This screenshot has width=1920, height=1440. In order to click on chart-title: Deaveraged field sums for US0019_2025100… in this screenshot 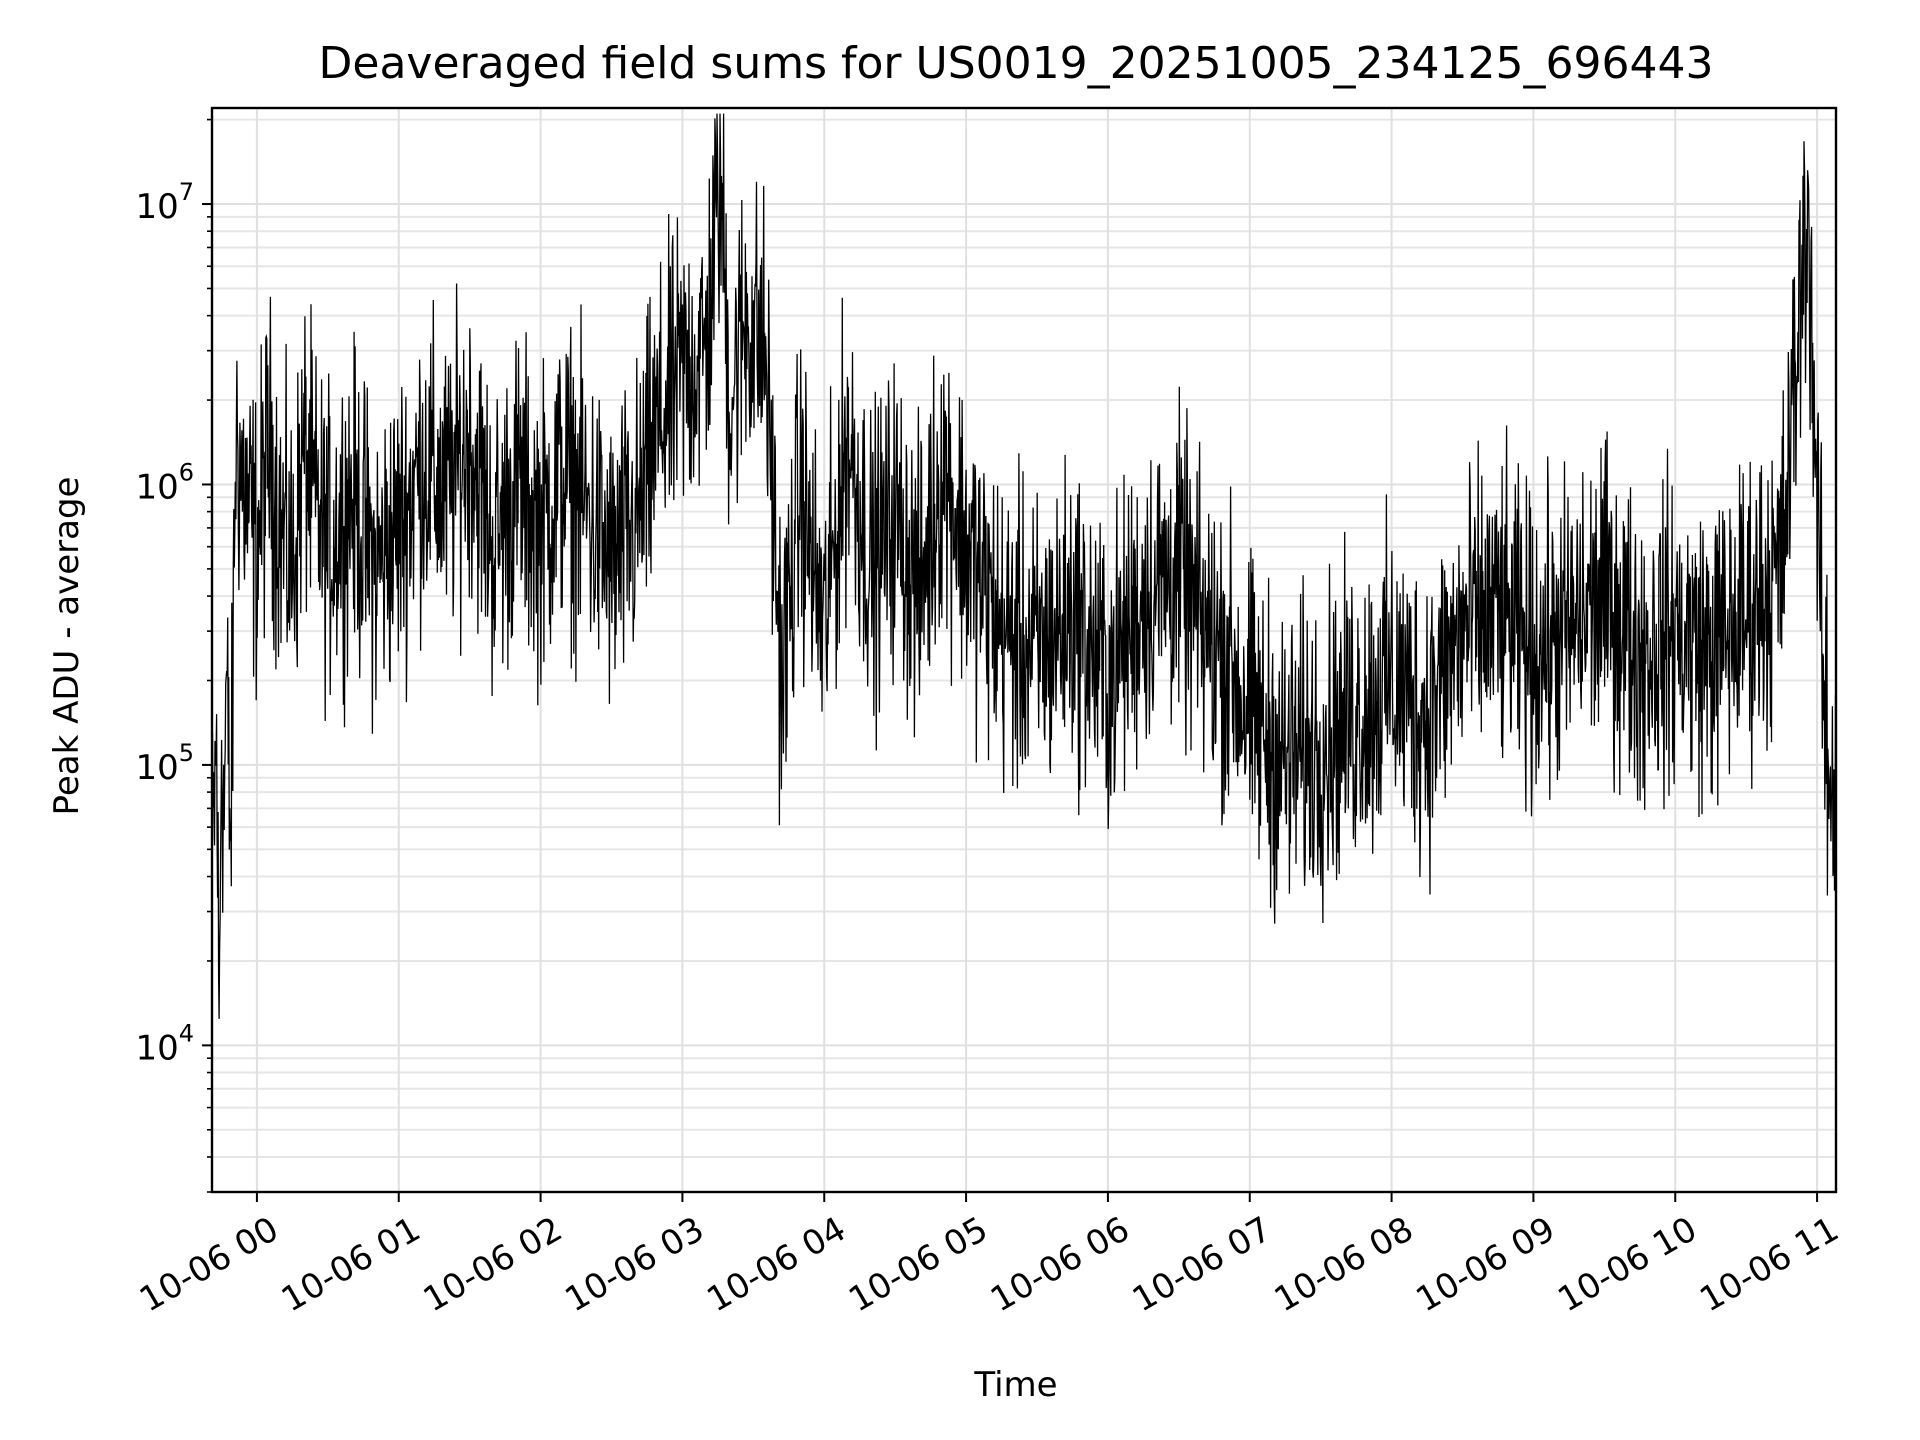, I will do `click(1016, 63)`.